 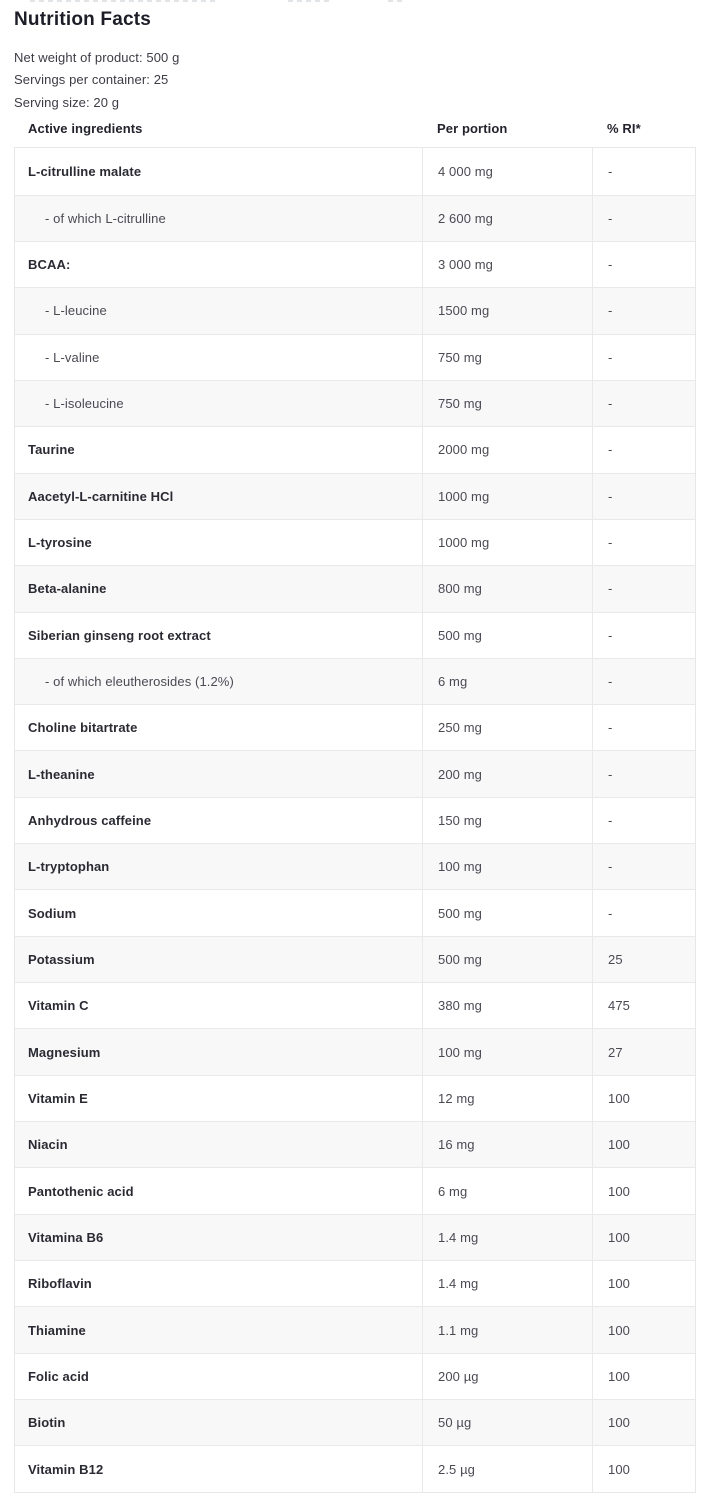 What do you see at coordinates (355, 727) in the screenshot?
I see `table-row: Choline bitartrate 250 mg -` at bounding box center [355, 727].